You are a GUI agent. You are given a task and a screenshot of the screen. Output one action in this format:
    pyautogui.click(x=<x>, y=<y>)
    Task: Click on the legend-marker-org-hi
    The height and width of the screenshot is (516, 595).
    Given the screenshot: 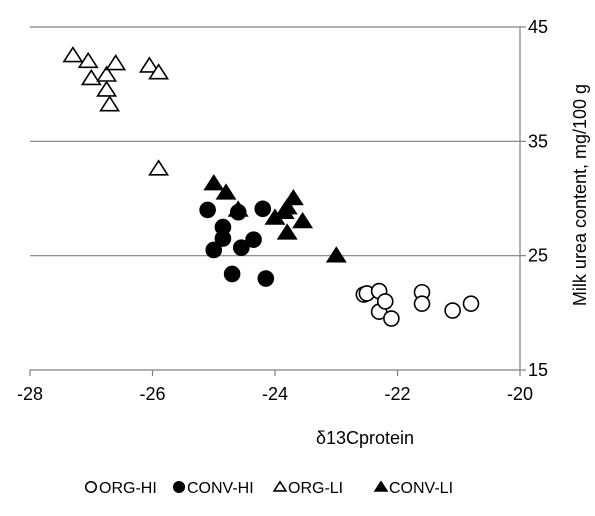 What is the action you would take?
    pyautogui.click(x=91, y=487)
    